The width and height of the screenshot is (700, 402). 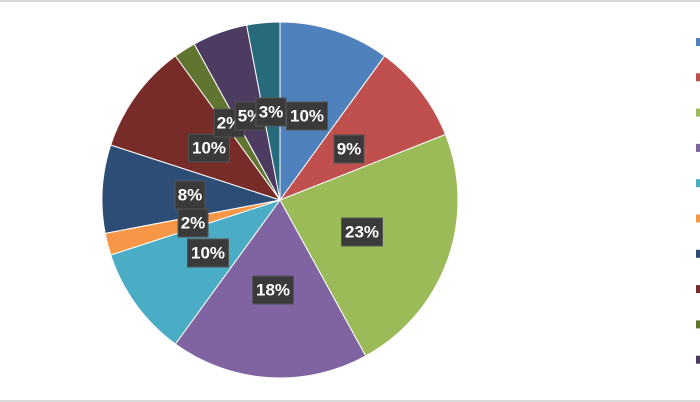 I want to click on data-label: 3%, so click(x=271, y=111).